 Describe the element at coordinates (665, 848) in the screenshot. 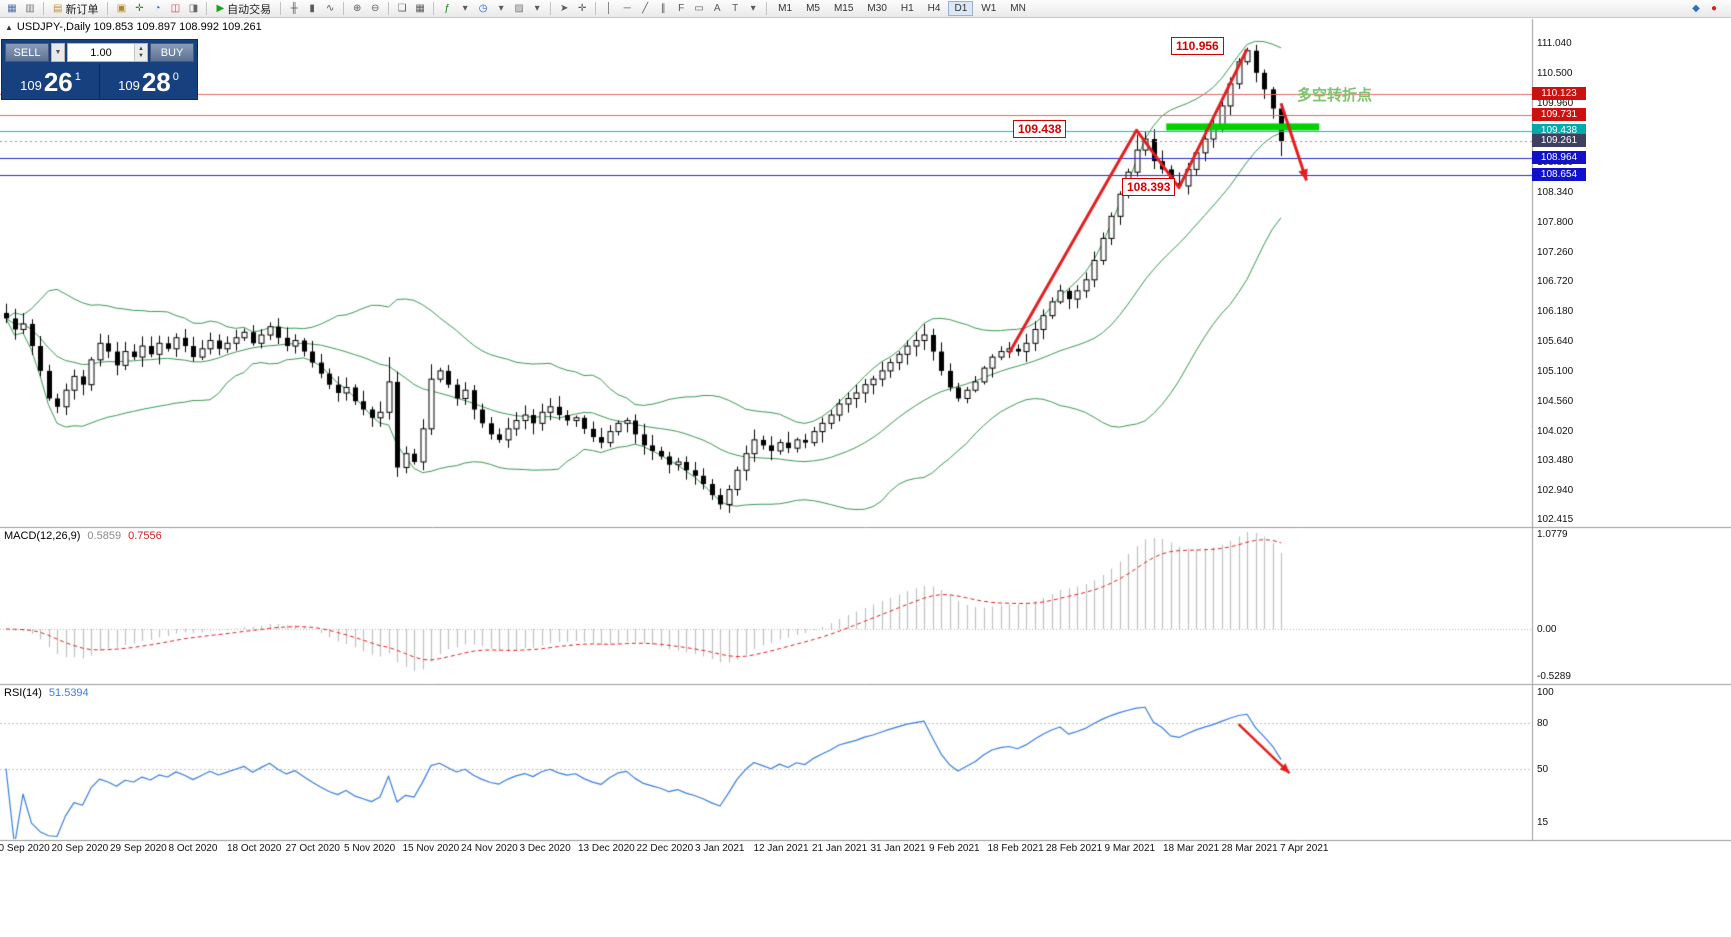

I see `date-label: 22 Dec 2020` at that location.